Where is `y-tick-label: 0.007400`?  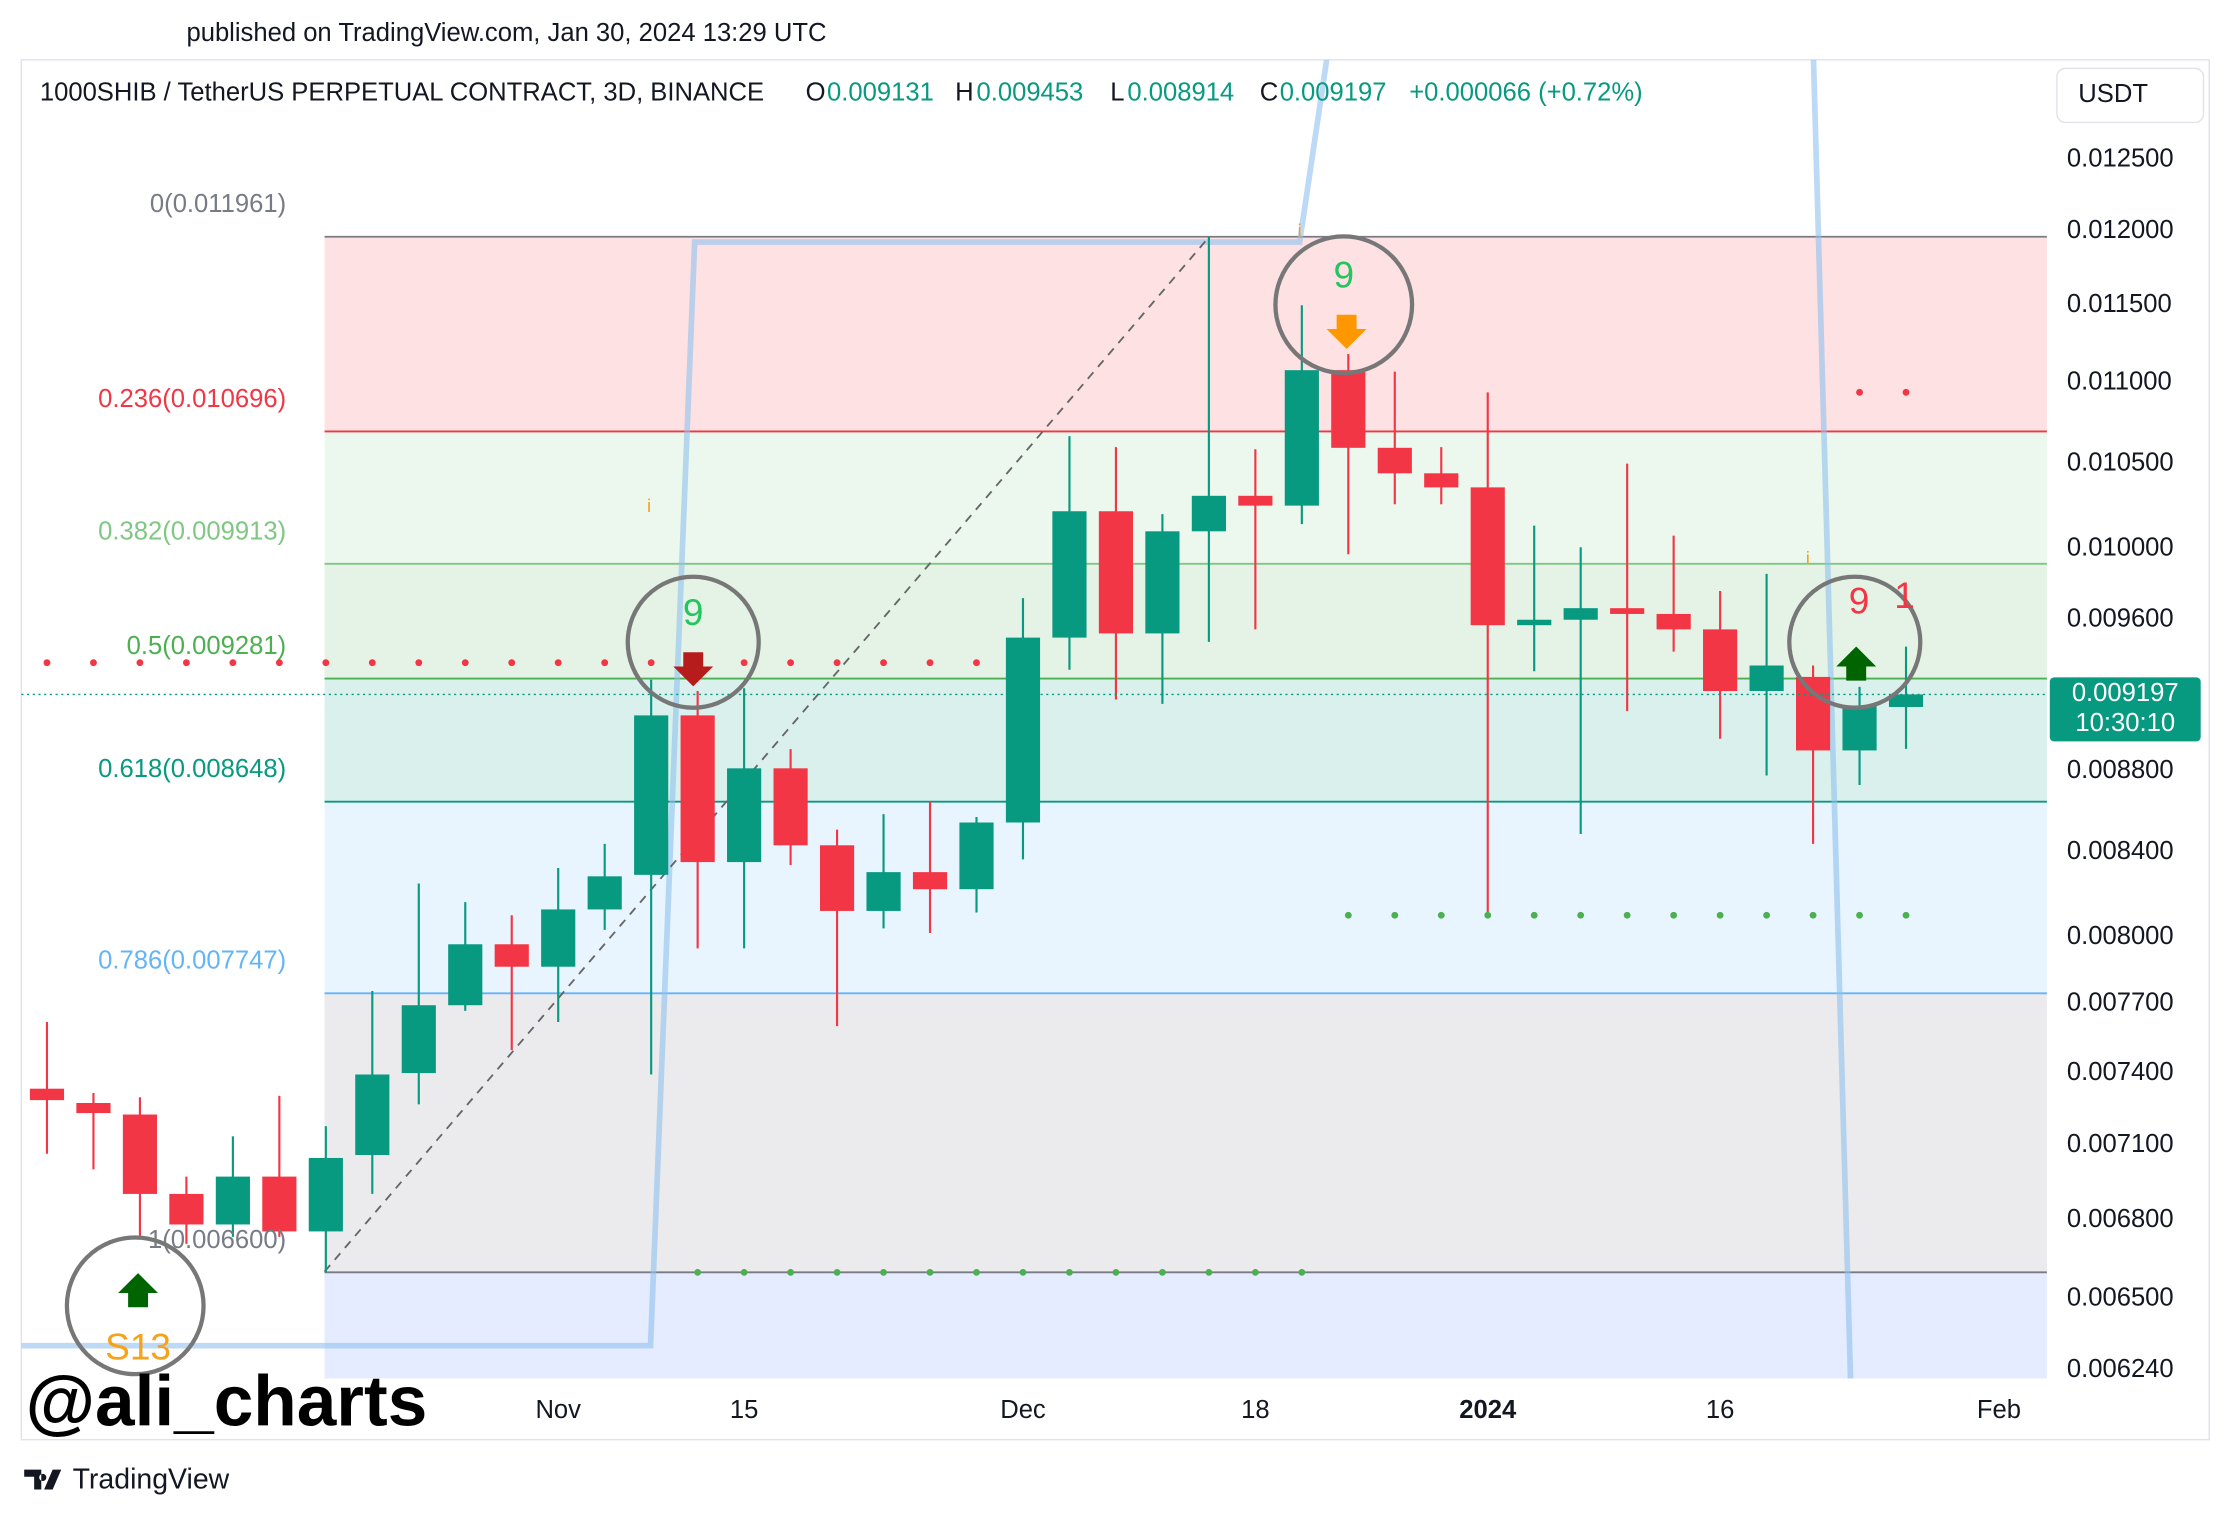
y-tick-label: 0.007400 is located at coordinates (2120, 1072).